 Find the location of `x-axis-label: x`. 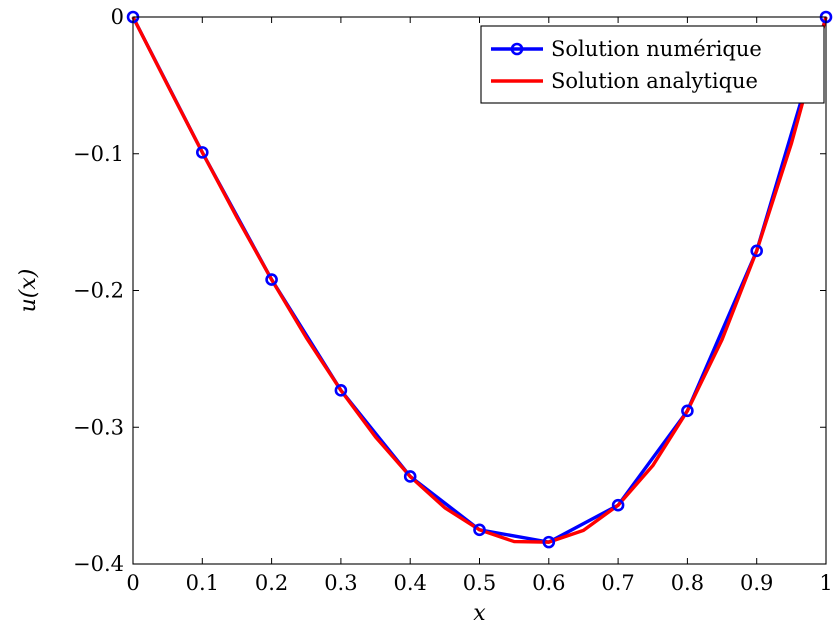

x-axis-label: x is located at coordinates (479, 613).